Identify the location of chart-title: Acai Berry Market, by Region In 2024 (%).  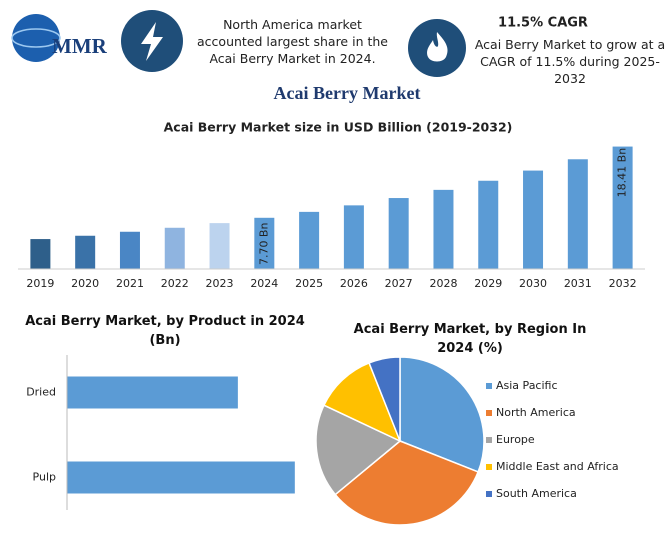
(470, 339).